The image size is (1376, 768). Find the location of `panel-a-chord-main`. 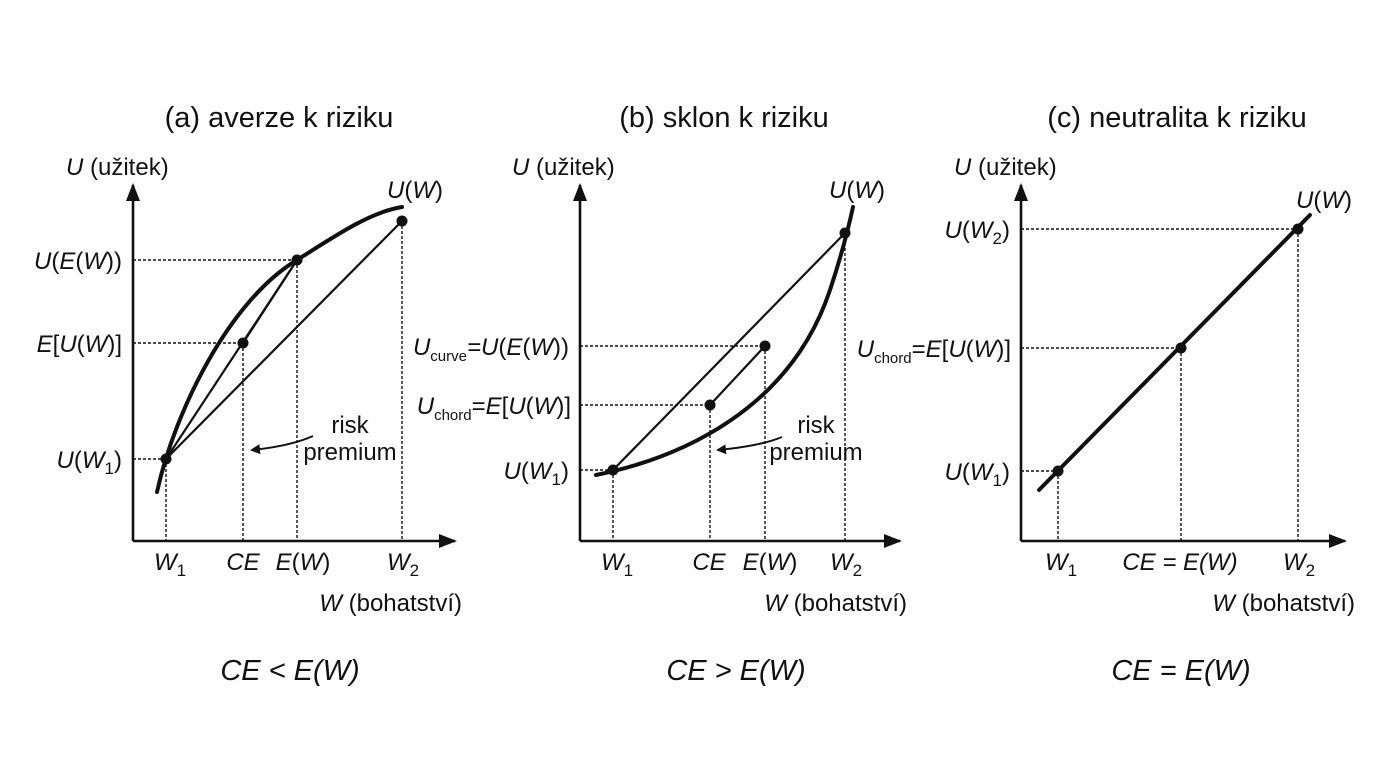

panel-a-chord-main is located at coordinates (284, 340).